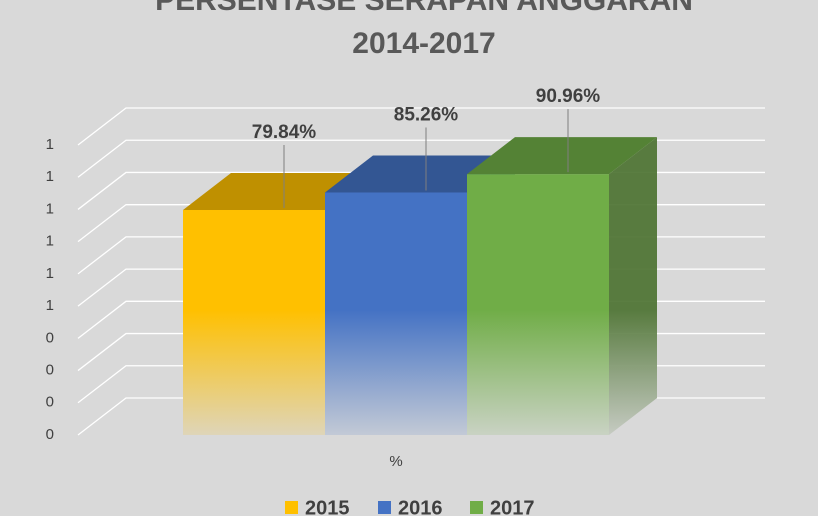  What do you see at coordinates (562, 156) in the screenshot?
I see `bar-top` at bounding box center [562, 156].